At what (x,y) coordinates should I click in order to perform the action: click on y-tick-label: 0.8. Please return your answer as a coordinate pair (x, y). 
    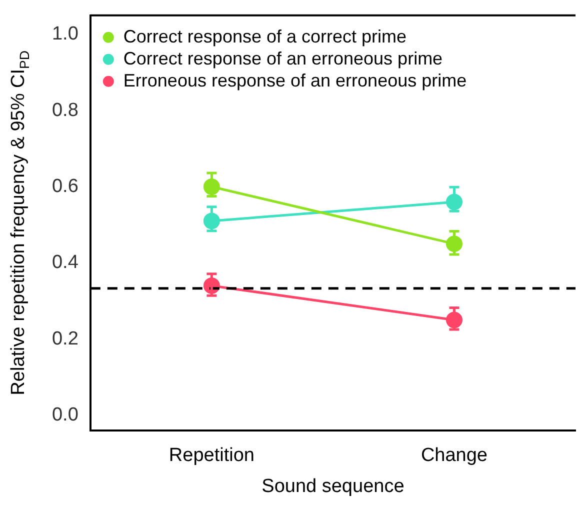
    Looking at the image, I should click on (65, 110).